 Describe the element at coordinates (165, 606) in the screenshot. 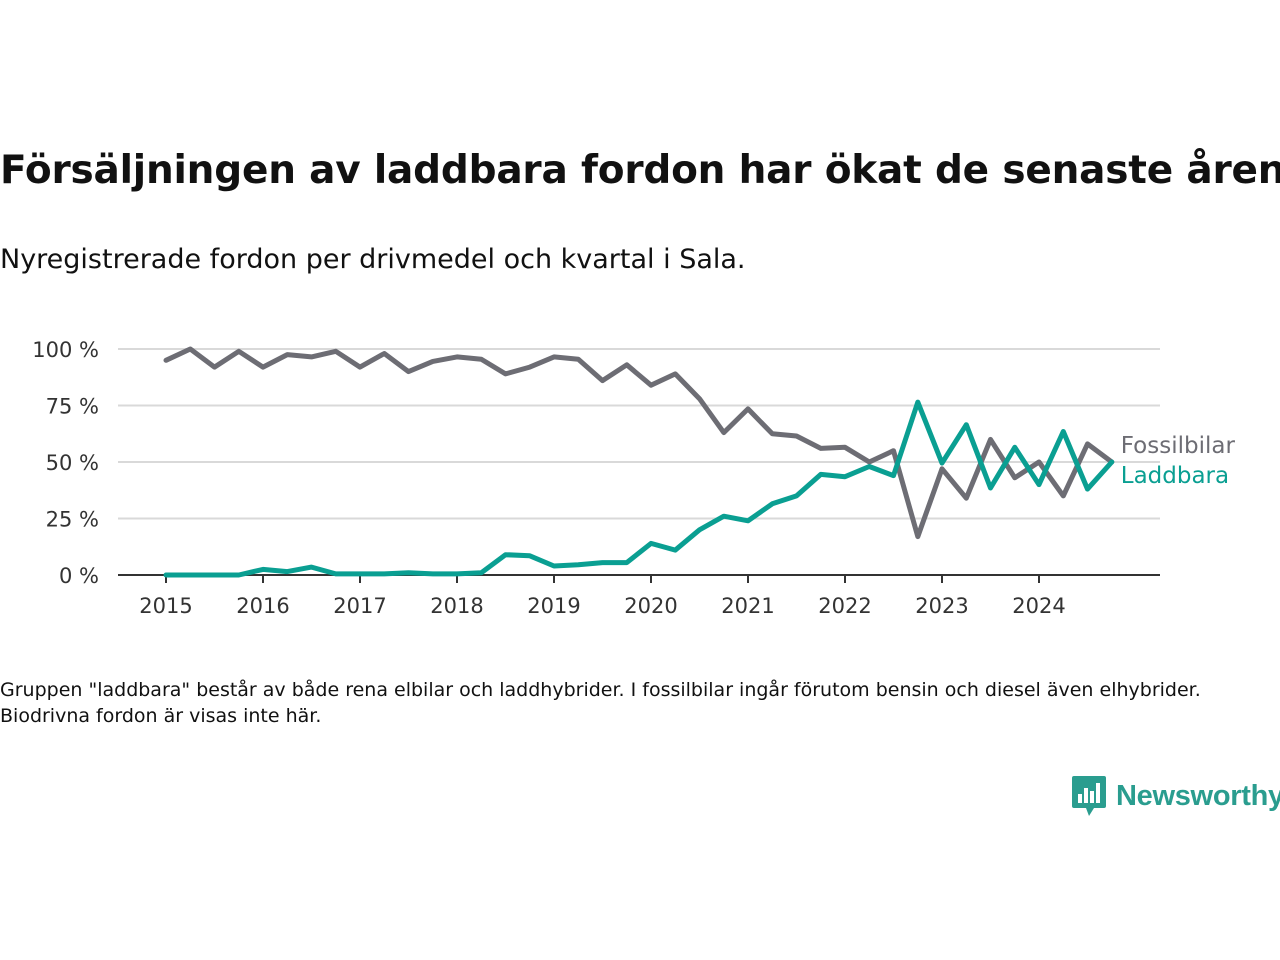

I see `x-tick-label: 2015` at that location.